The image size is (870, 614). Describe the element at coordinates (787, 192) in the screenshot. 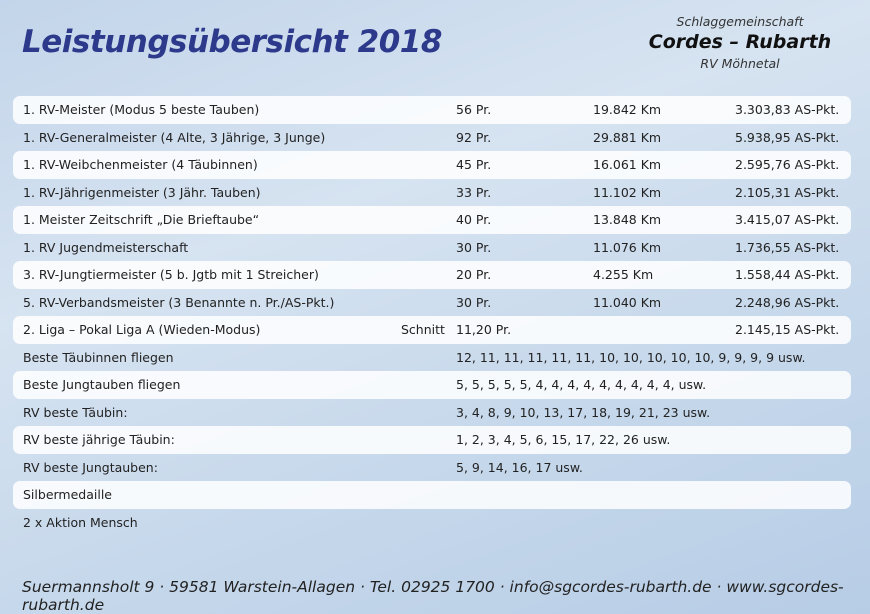

I see `result-points: 2.105,31 AS-Pkt.` at that location.